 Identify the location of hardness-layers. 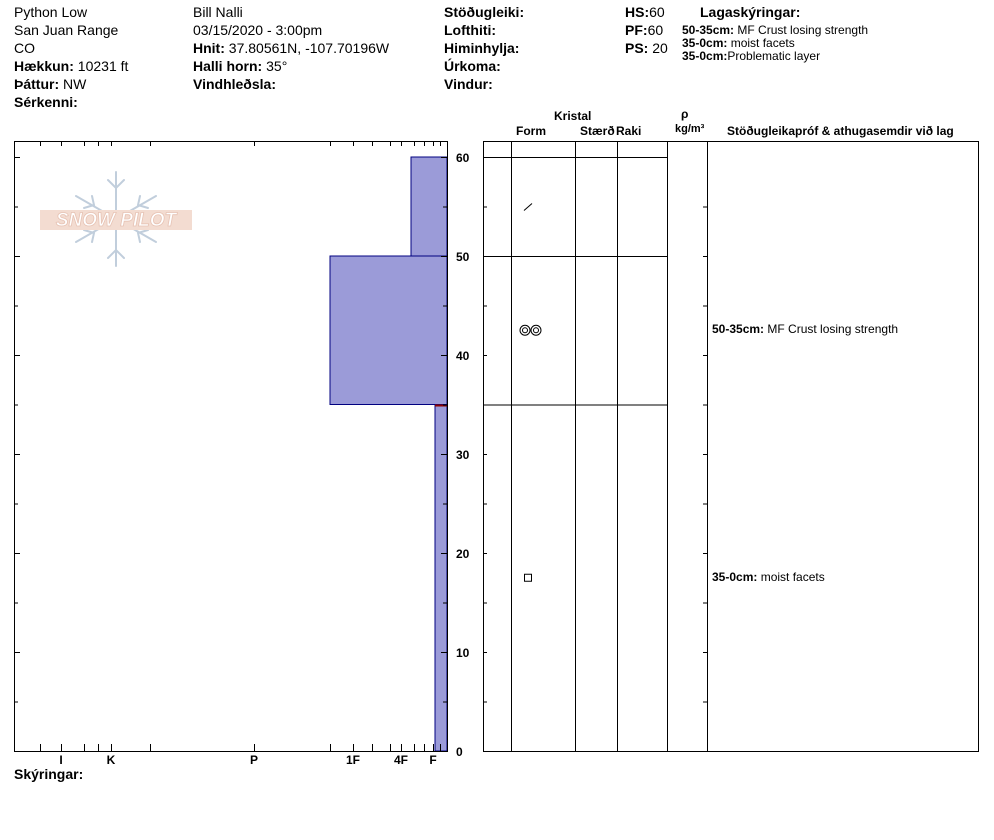
(388, 454).